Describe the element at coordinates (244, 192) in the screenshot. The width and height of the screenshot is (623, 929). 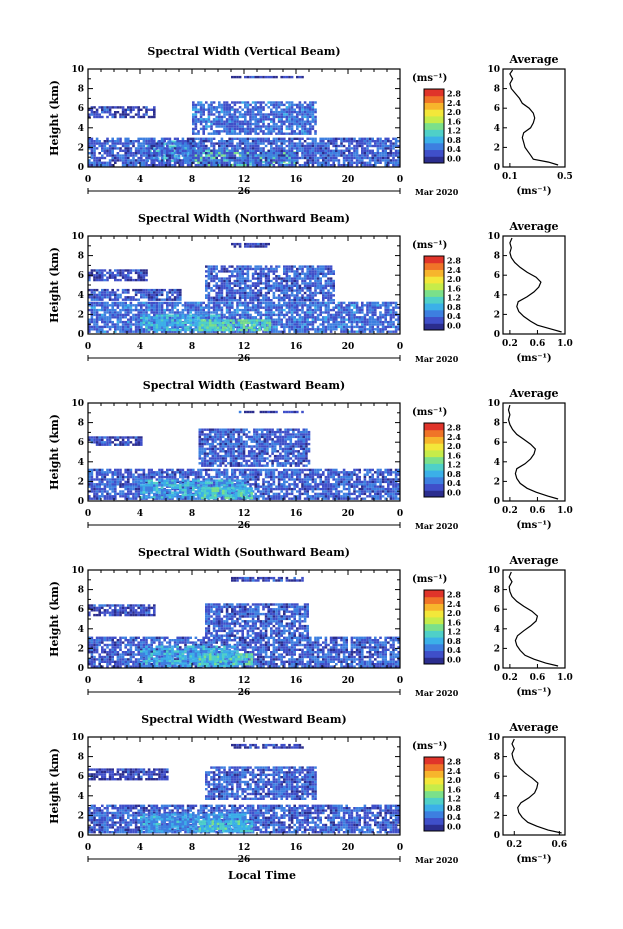
I see `day-label: 26` at that location.